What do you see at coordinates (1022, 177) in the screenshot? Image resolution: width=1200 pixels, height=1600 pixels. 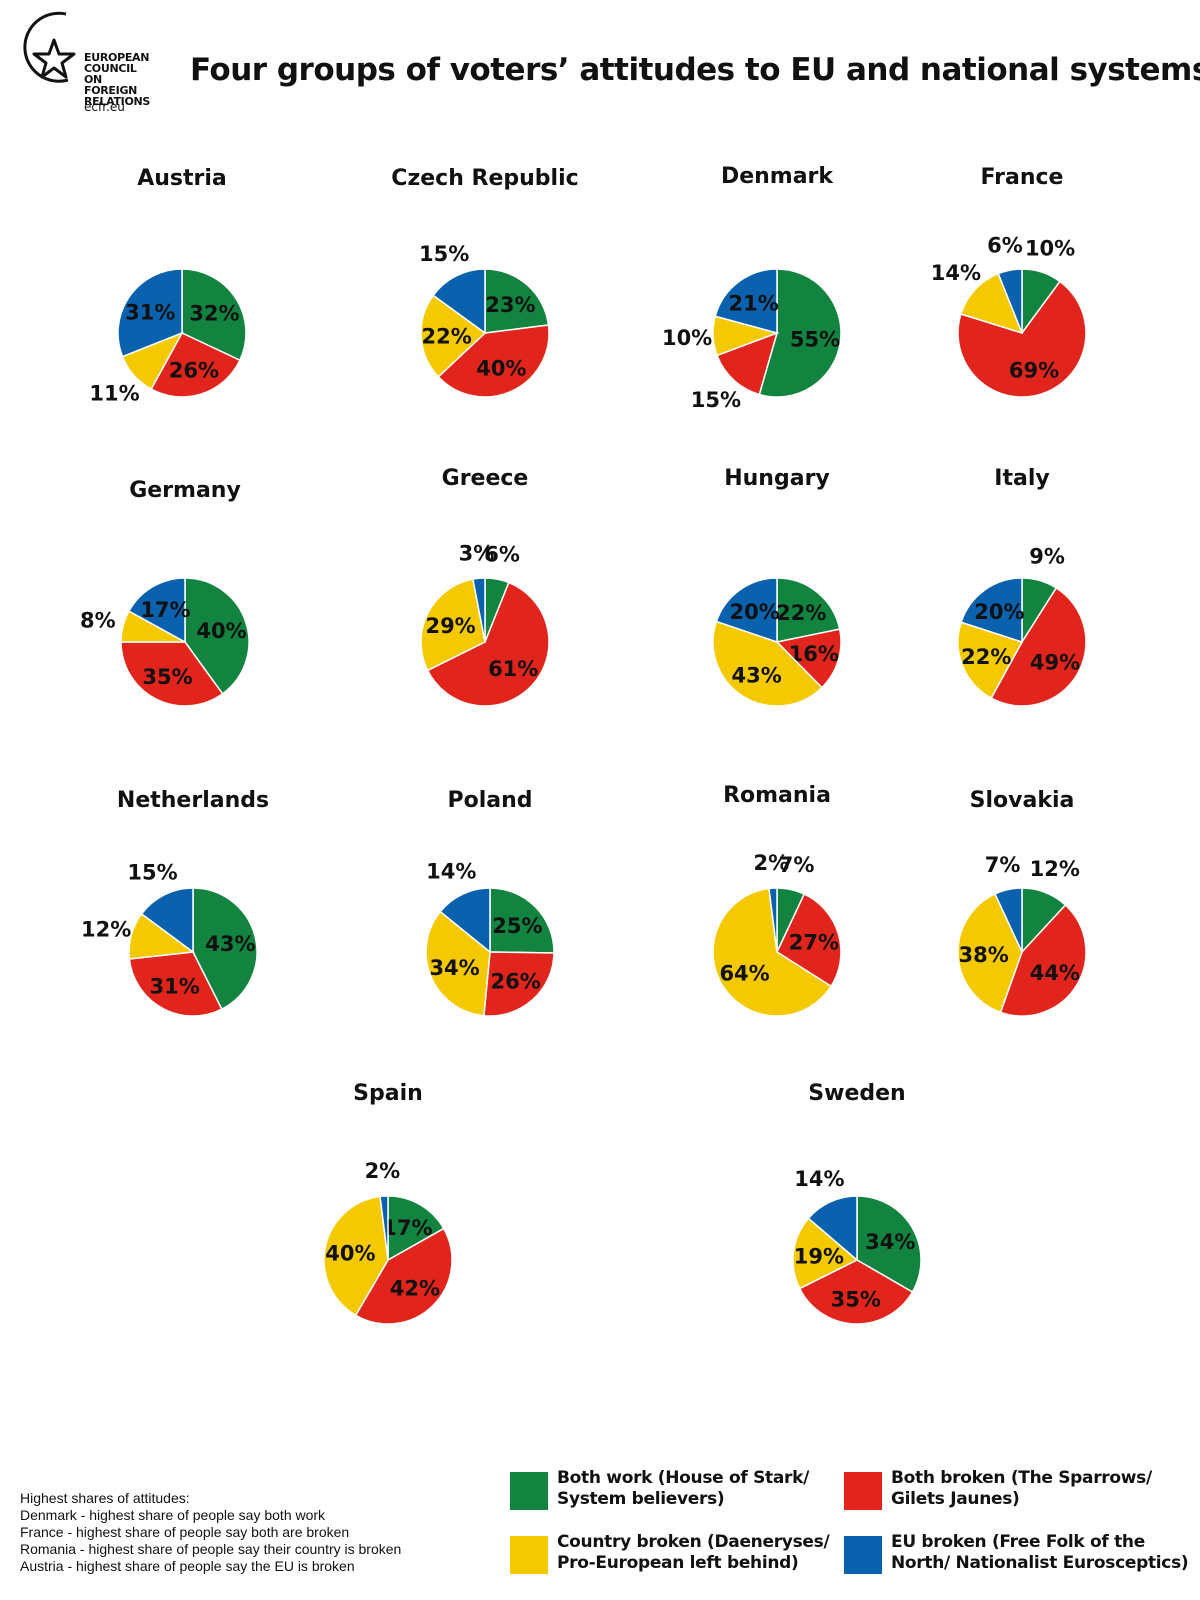 I see `chart-title: France` at bounding box center [1022, 177].